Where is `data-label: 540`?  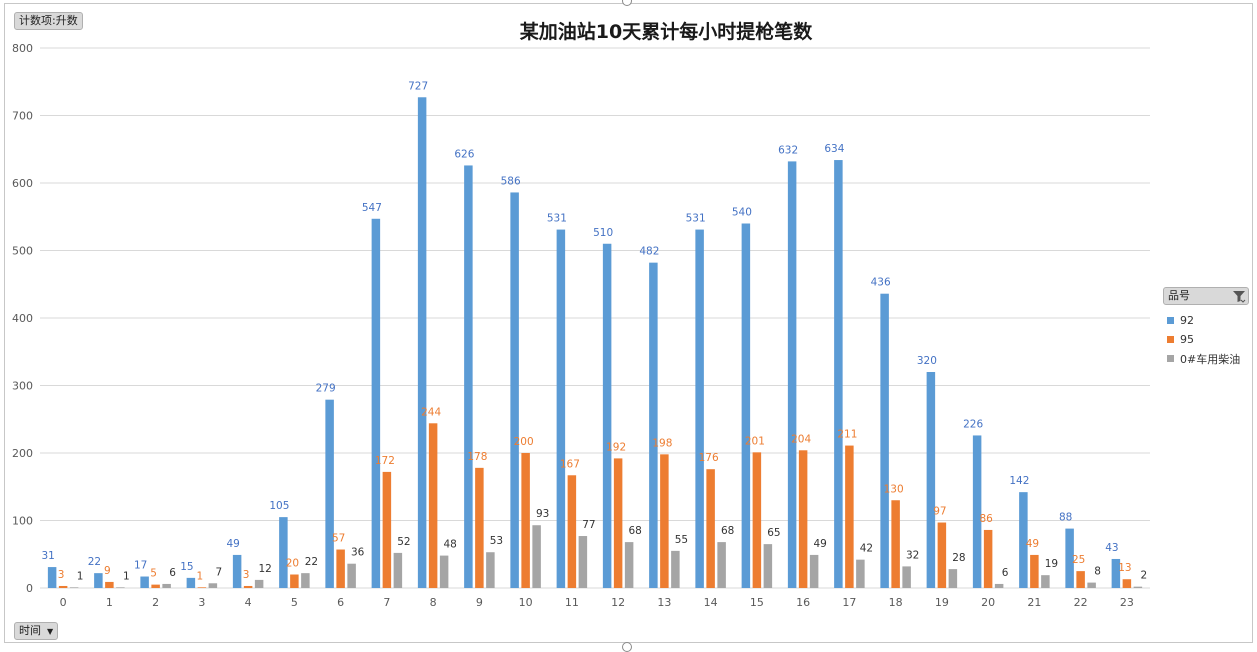
data-label: 540 is located at coordinates (742, 213).